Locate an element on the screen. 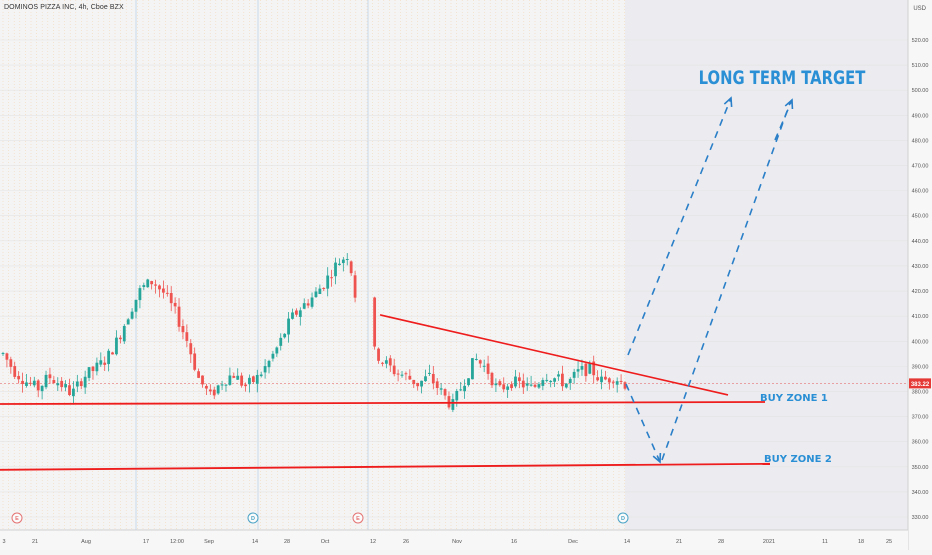  event-marker-circle is located at coordinates (253, 518).